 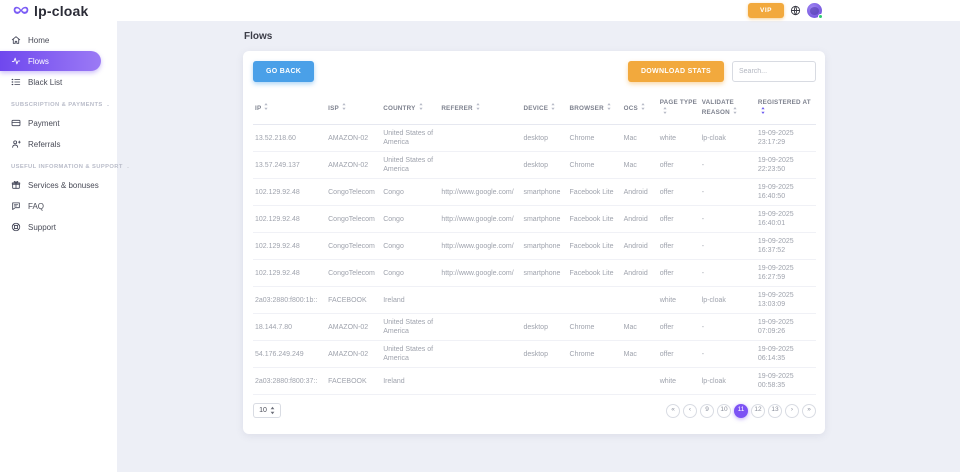 I want to click on download-stats-button: DOWNLOAD STATS, so click(x=675, y=71).